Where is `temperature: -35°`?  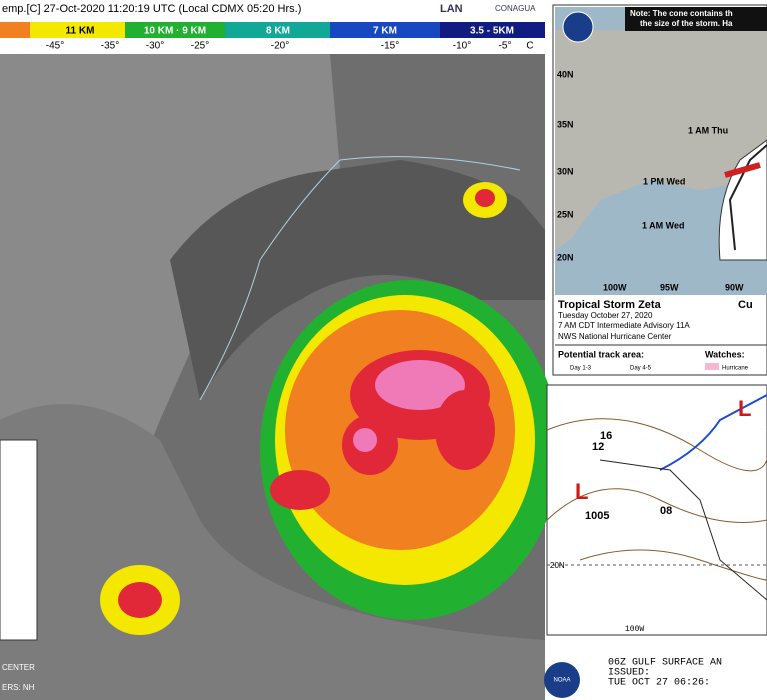
temperature: -35° is located at coordinates (110, 46).